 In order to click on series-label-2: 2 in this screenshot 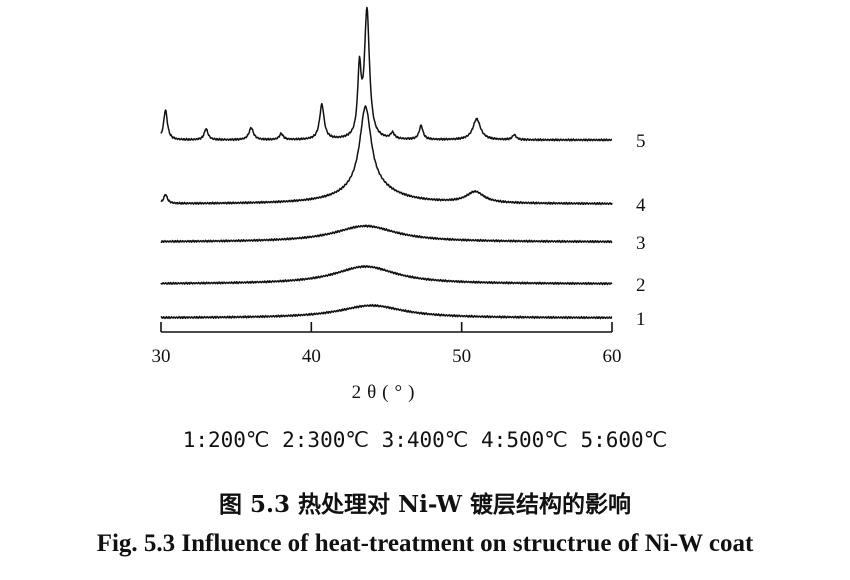, I will do `click(641, 285)`.